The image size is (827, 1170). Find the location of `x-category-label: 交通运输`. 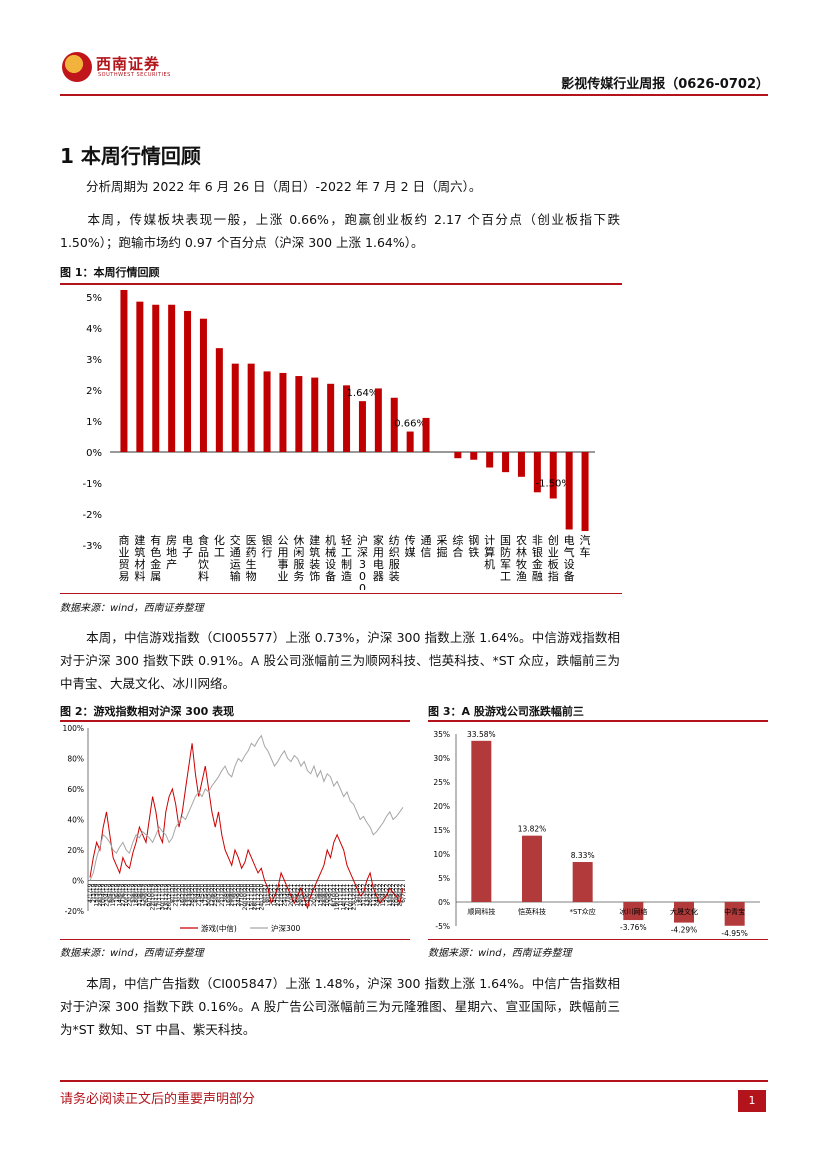

x-category-label: 交通运输 is located at coordinates (235, 558).